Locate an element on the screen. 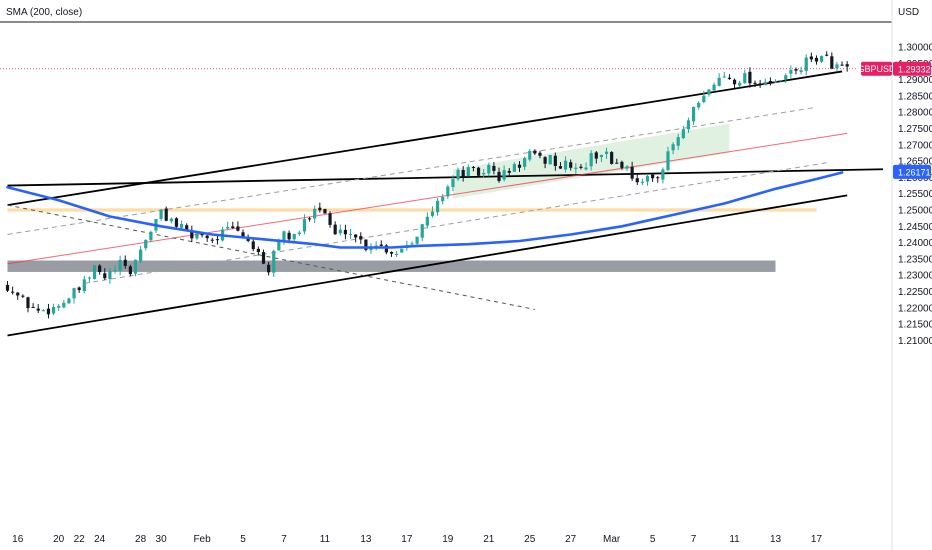  level-tag-value: 1.26171 is located at coordinates (914, 172).